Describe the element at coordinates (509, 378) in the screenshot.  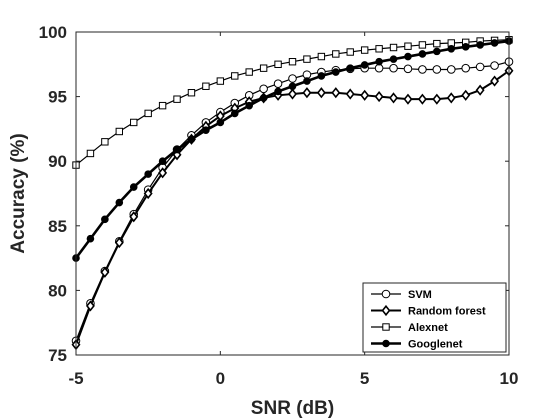
I see `x-tick-label: 10` at that location.